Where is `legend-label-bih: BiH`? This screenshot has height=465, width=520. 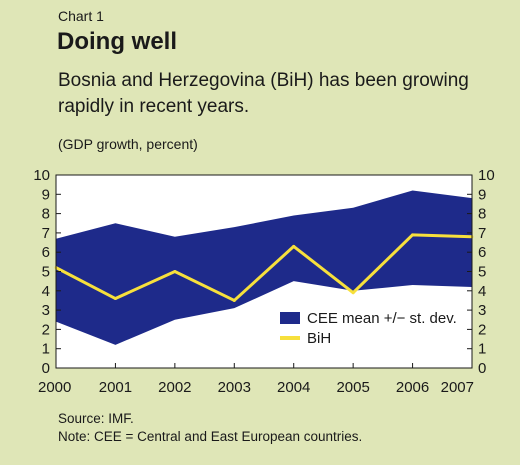 legend-label-bih: BiH is located at coordinates (319, 338).